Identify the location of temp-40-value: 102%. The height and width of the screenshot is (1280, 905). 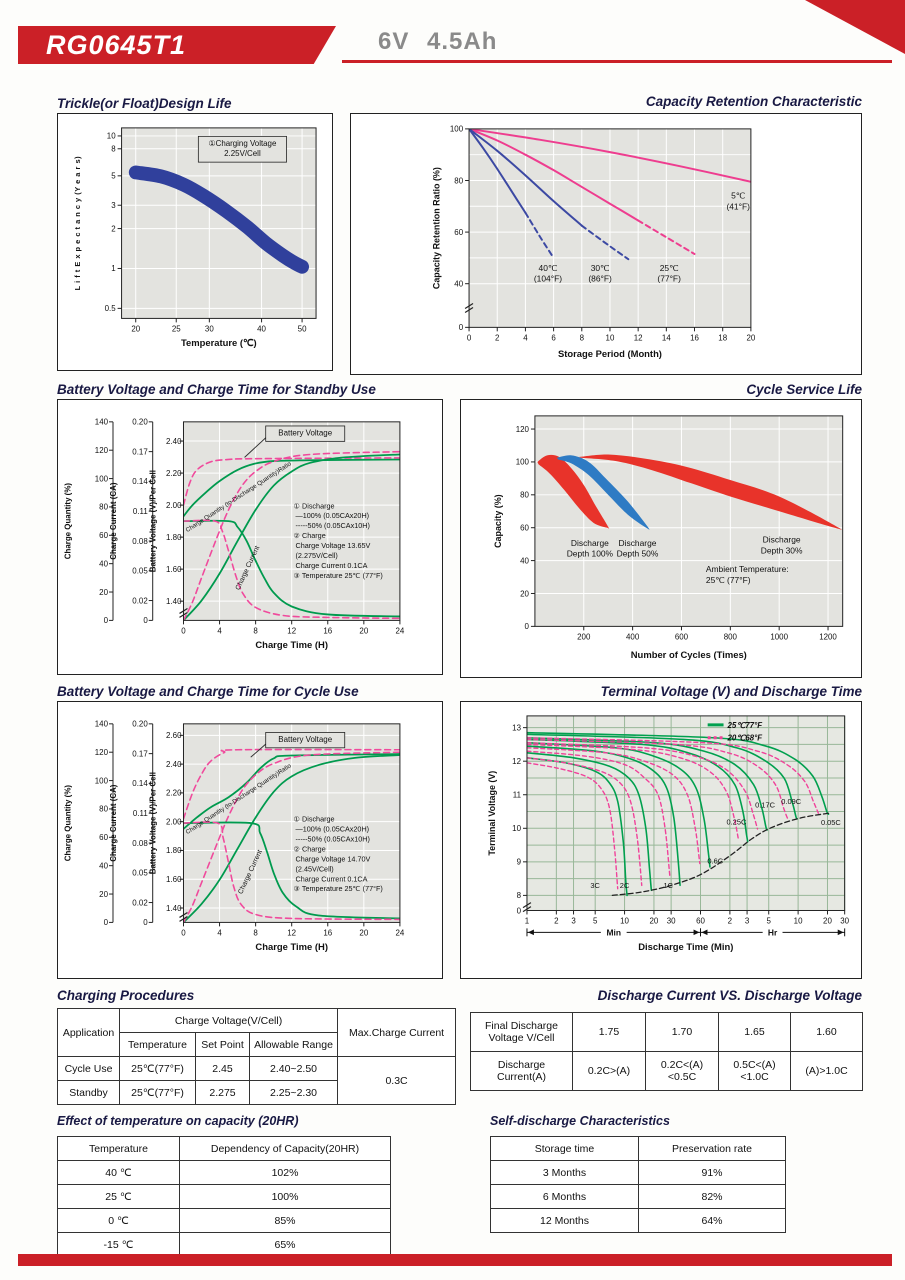
(285, 1172).